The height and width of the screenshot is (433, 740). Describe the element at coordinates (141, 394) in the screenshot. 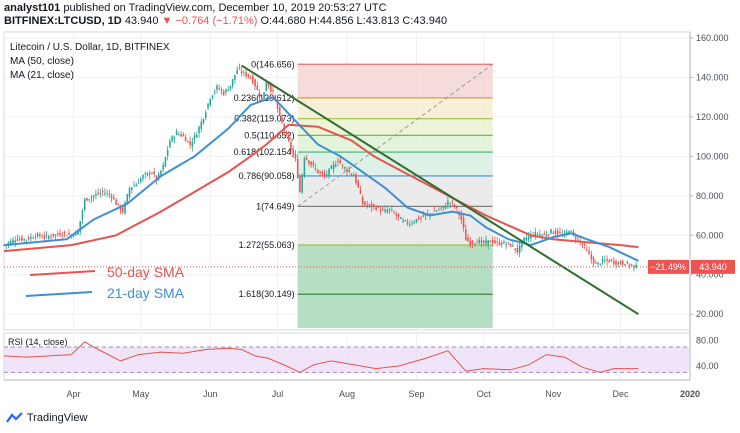

I see `time-tick-label: May` at that location.